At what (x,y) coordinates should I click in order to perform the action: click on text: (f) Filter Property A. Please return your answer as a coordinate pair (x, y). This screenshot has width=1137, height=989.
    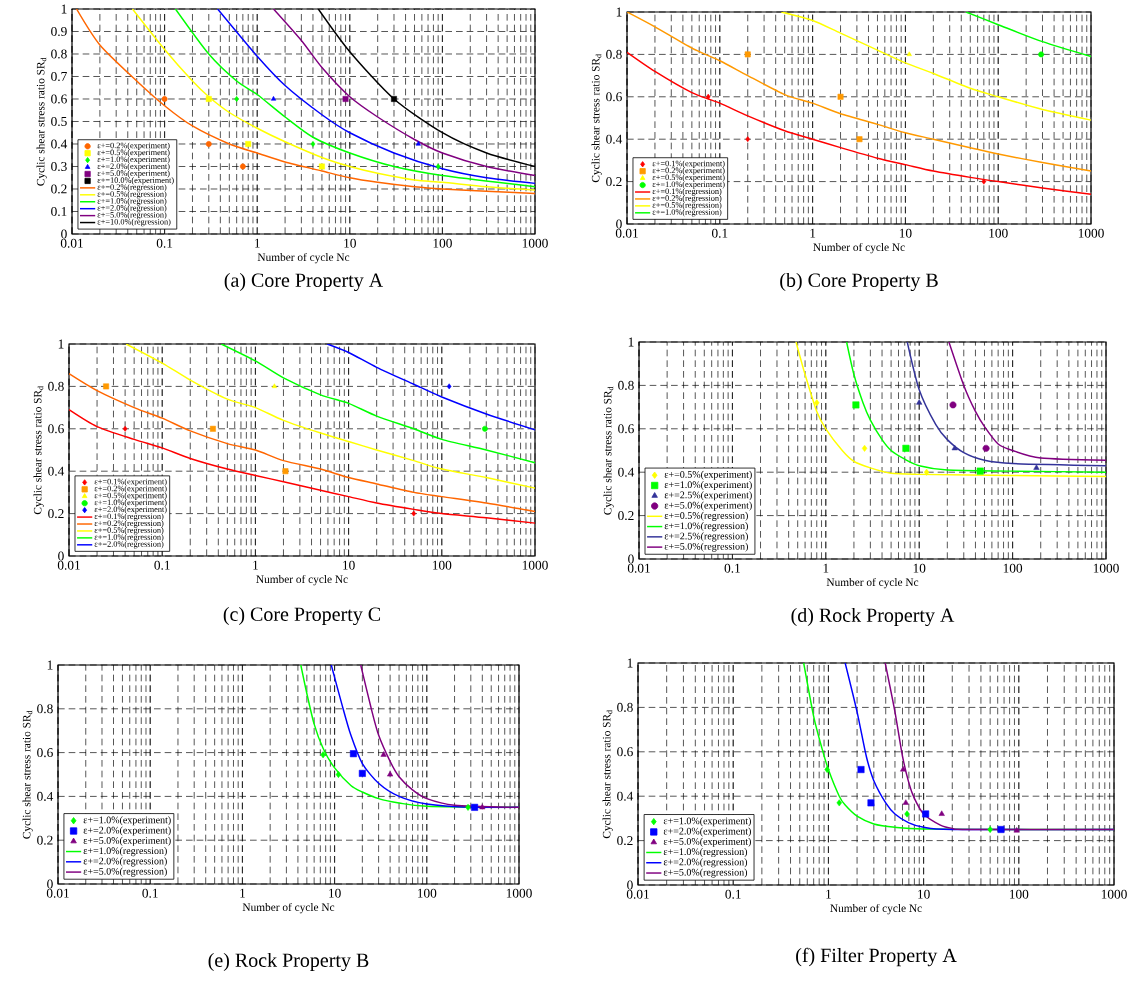
    Looking at the image, I should click on (876, 957).